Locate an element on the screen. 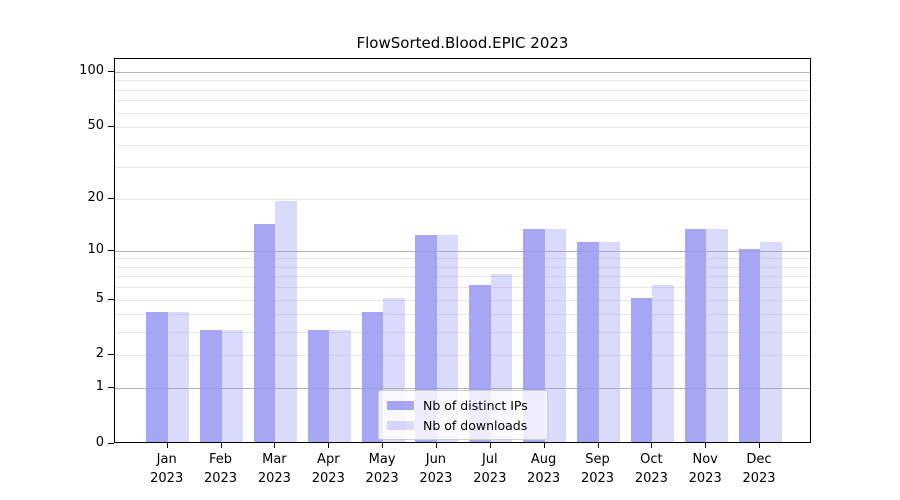 Image resolution: width=900 pixels, height=500 pixels. bar-distinct-ips-mar is located at coordinates (264, 332).